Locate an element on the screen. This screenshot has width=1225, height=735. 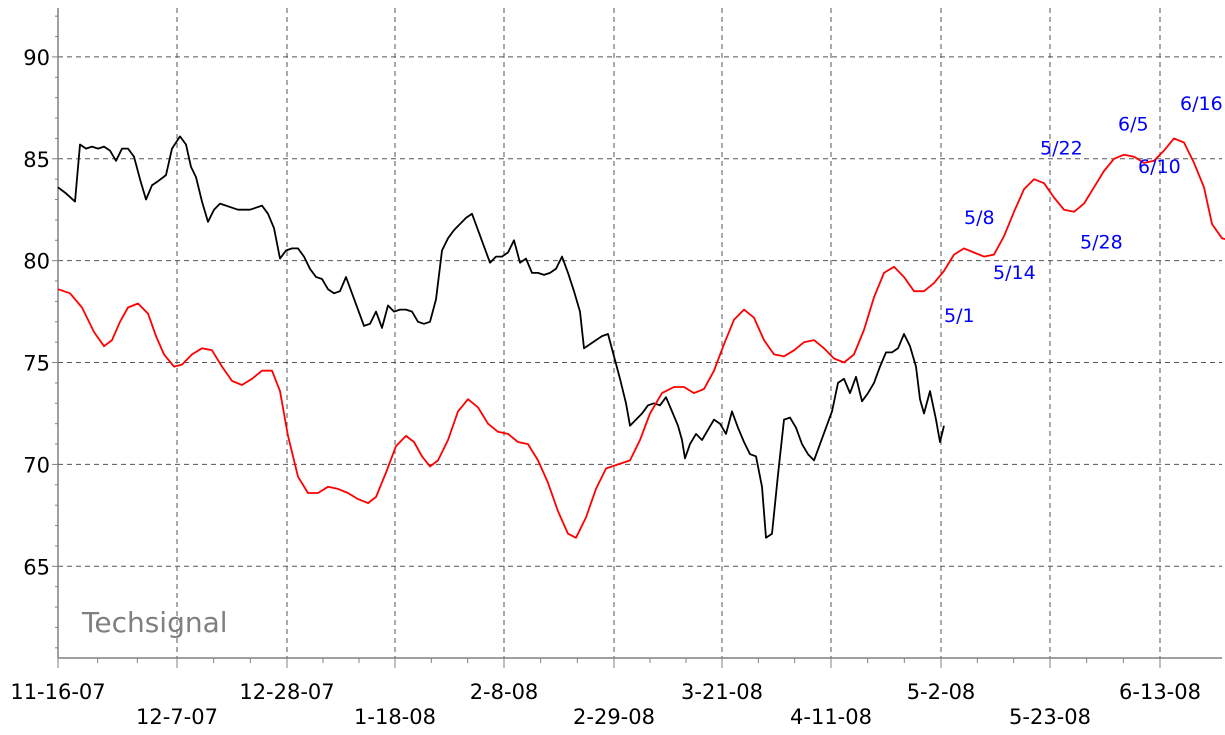
annotations: 5/1 5/8 5/14 5/22 5/28 6/5 6/10 6/16 is located at coordinates (1083, 210).